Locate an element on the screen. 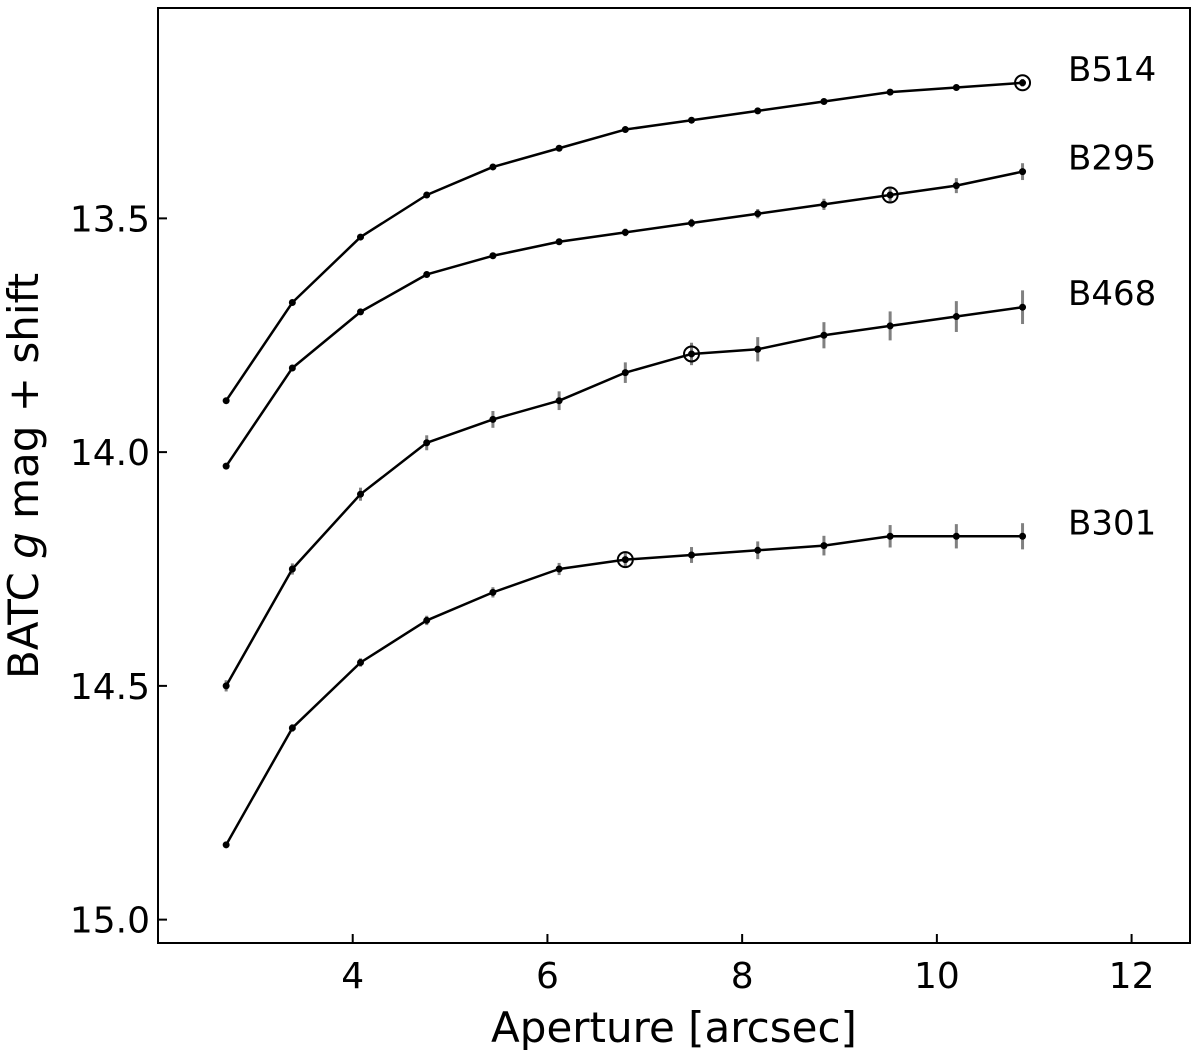  series-label: B295 is located at coordinates (1112, 159).